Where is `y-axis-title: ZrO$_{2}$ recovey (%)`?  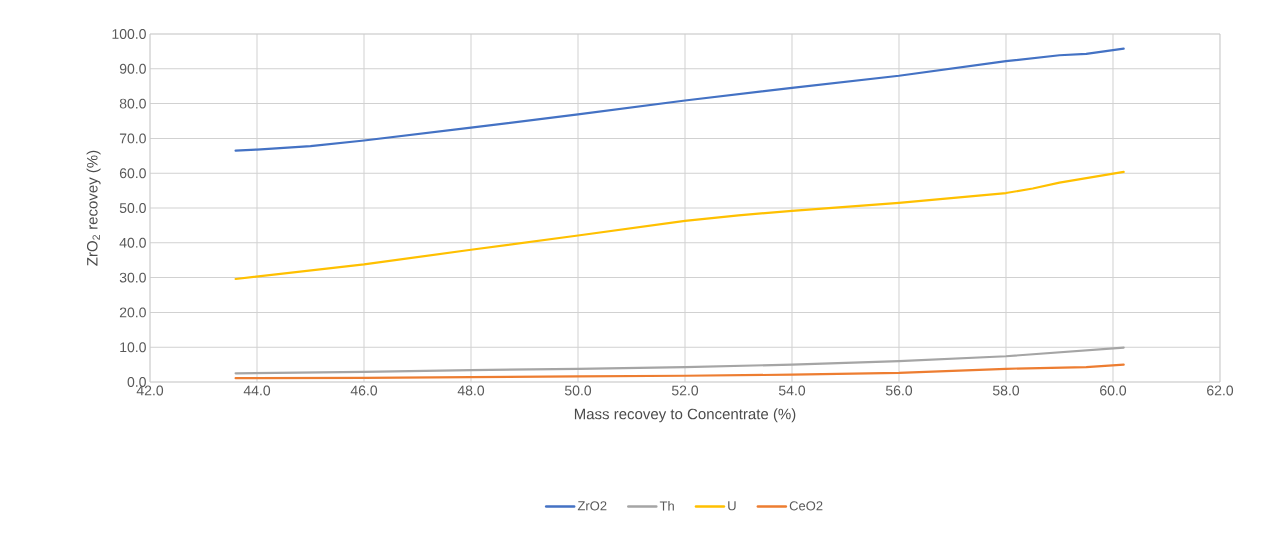 y-axis-title: ZrO$_{2}$ recovey (%) is located at coordinates (93, 208).